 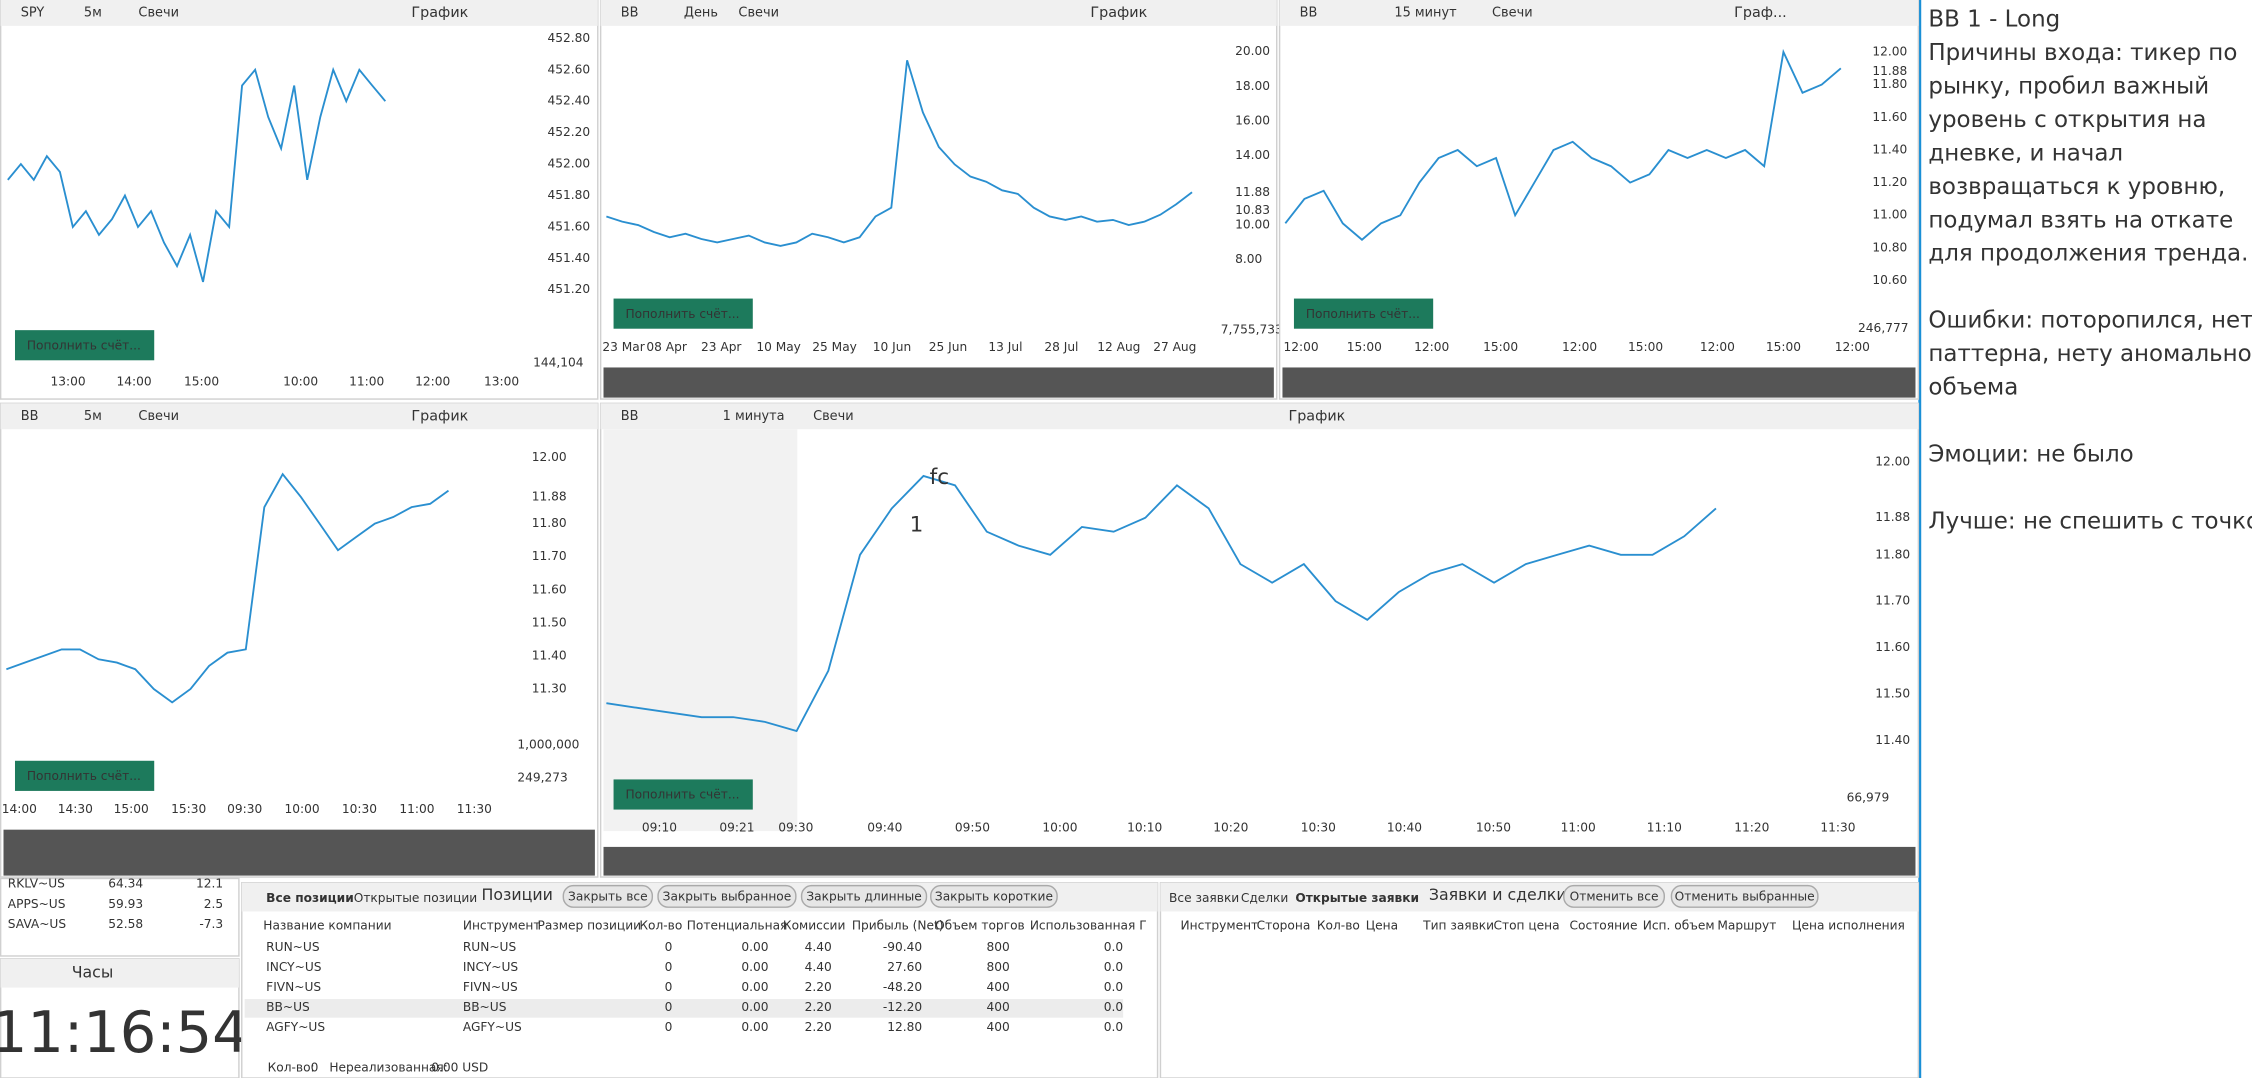 What do you see at coordinates (1204, 898) in the screenshot?
I see `tab: Все заявки` at bounding box center [1204, 898].